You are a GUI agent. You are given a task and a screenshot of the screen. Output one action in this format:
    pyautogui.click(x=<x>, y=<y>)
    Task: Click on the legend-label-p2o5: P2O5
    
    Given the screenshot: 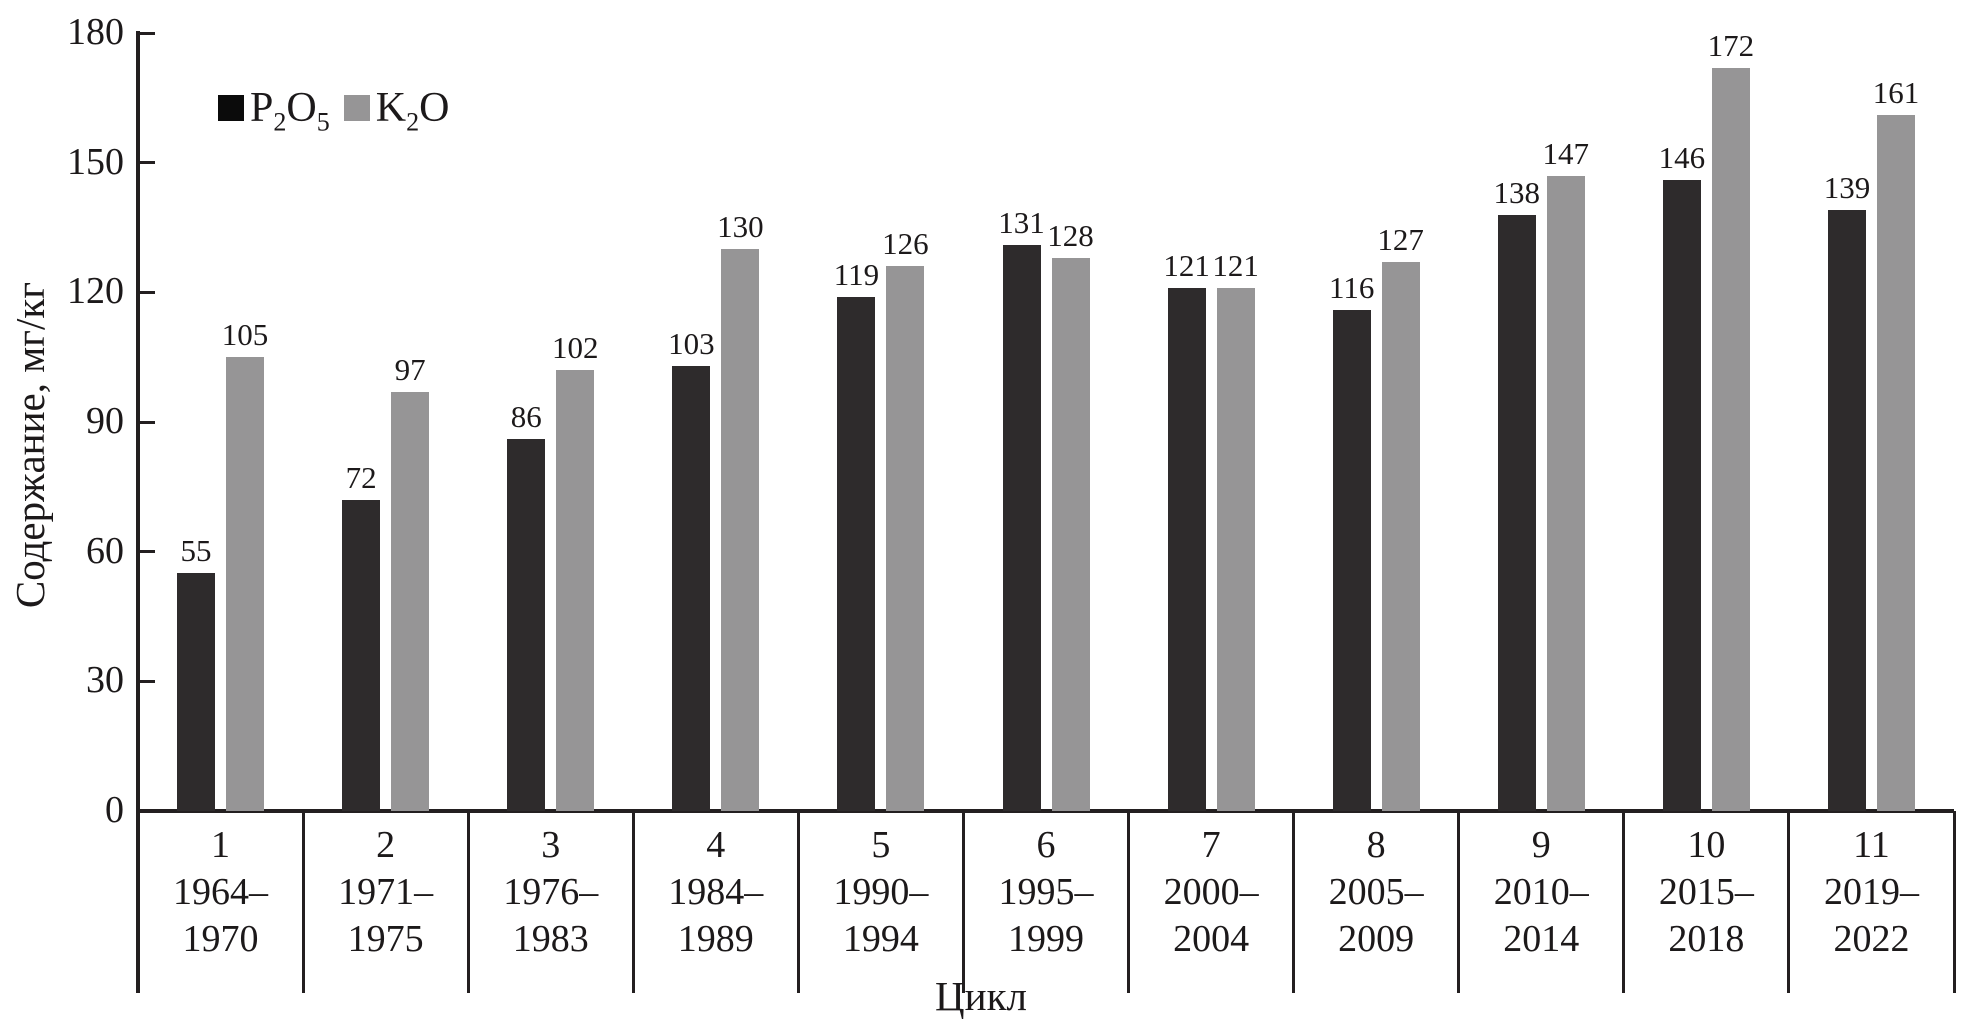 What is the action you would take?
    pyautogui.click(x=290, y=111)
    